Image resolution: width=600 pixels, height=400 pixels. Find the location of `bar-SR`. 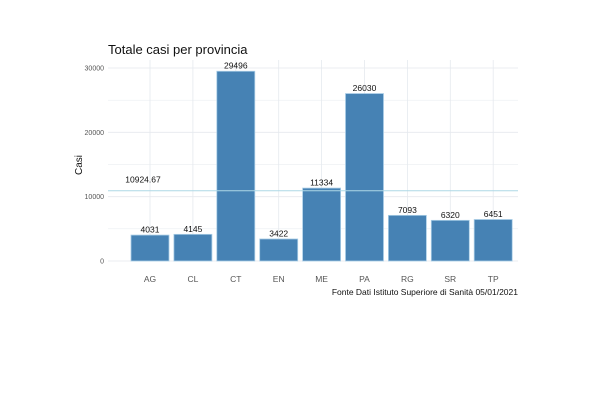

bar-SR is located at coordinates (450, 240).